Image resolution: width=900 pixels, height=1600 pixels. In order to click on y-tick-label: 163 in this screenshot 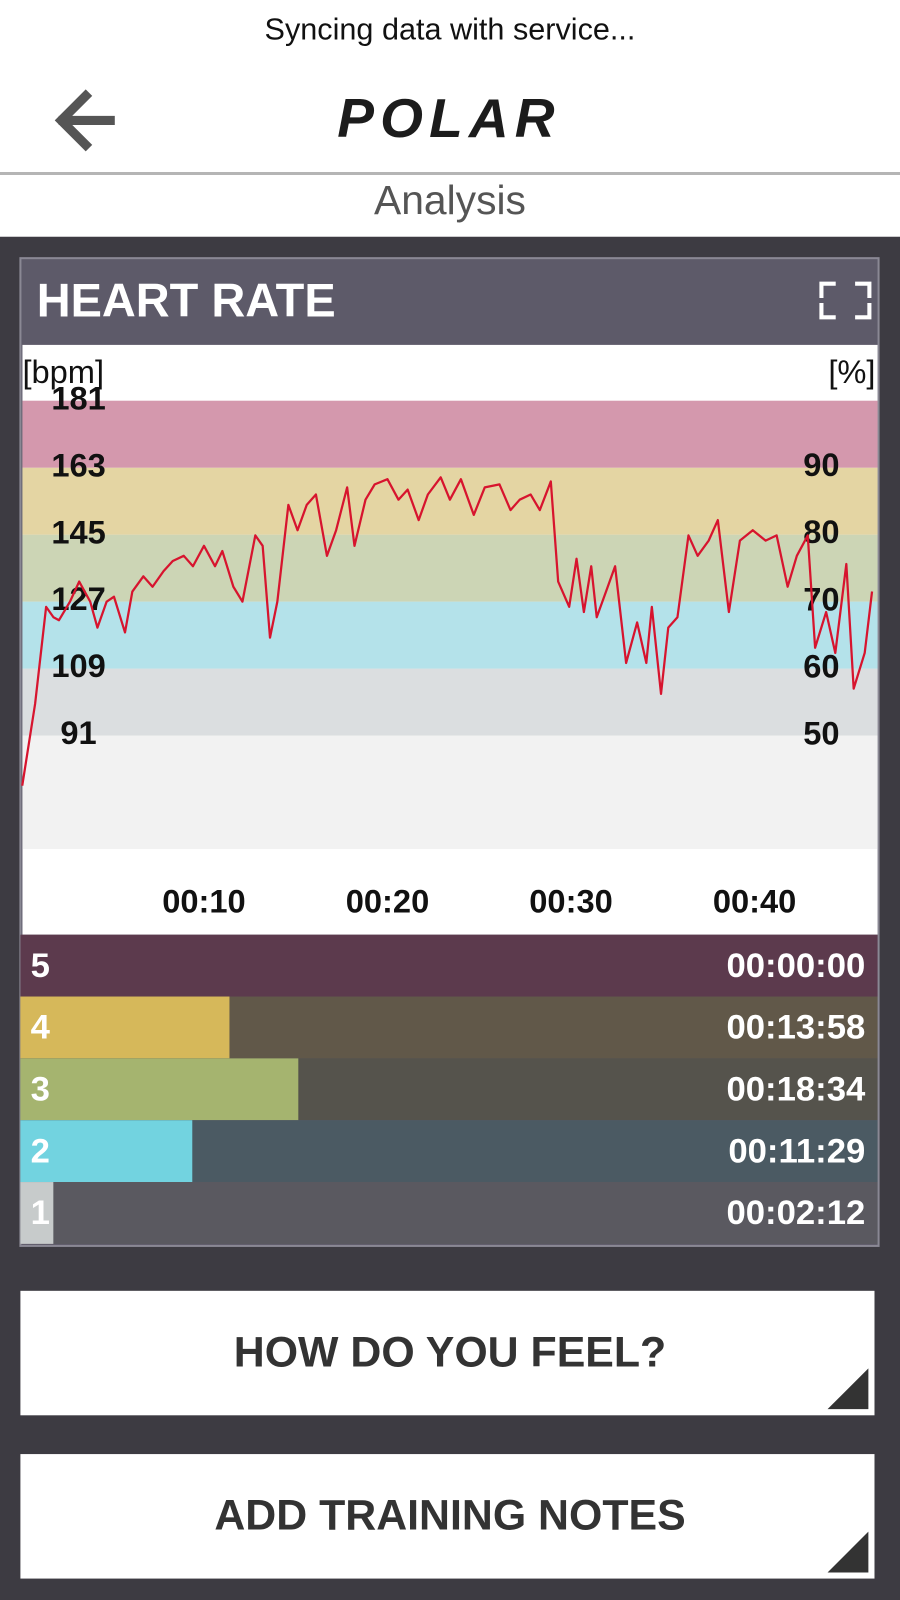, I will do `click(78, 464)`.